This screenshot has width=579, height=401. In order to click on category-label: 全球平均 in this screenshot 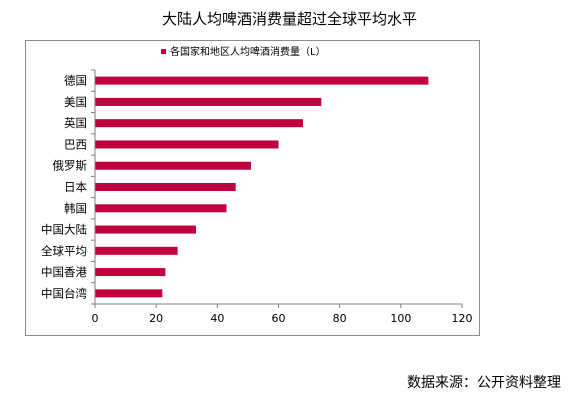, I will do `click(64, 251)`.